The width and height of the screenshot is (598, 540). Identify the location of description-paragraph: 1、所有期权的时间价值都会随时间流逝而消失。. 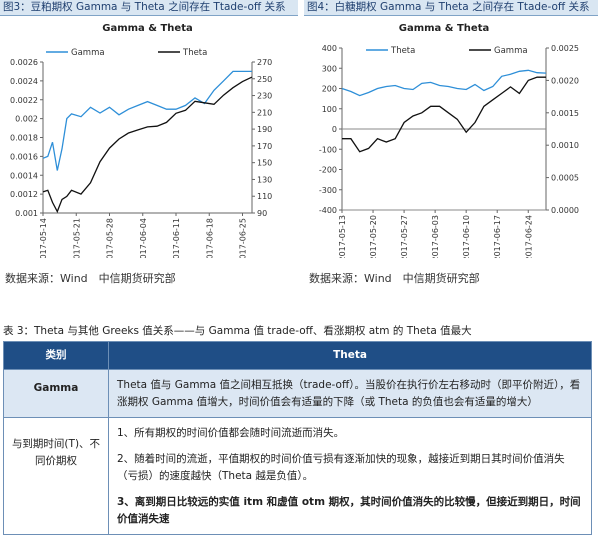
(231, 433).